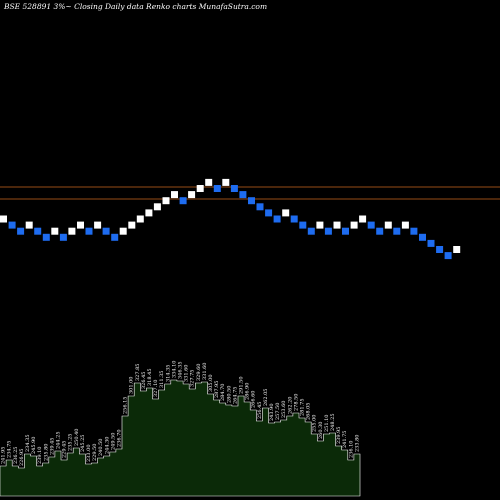 The height and width of the screenshot is (500, 500). Describe the element at coordinates (333, 423) in the screenshot. I see `volume-label: 248.25` at that location.